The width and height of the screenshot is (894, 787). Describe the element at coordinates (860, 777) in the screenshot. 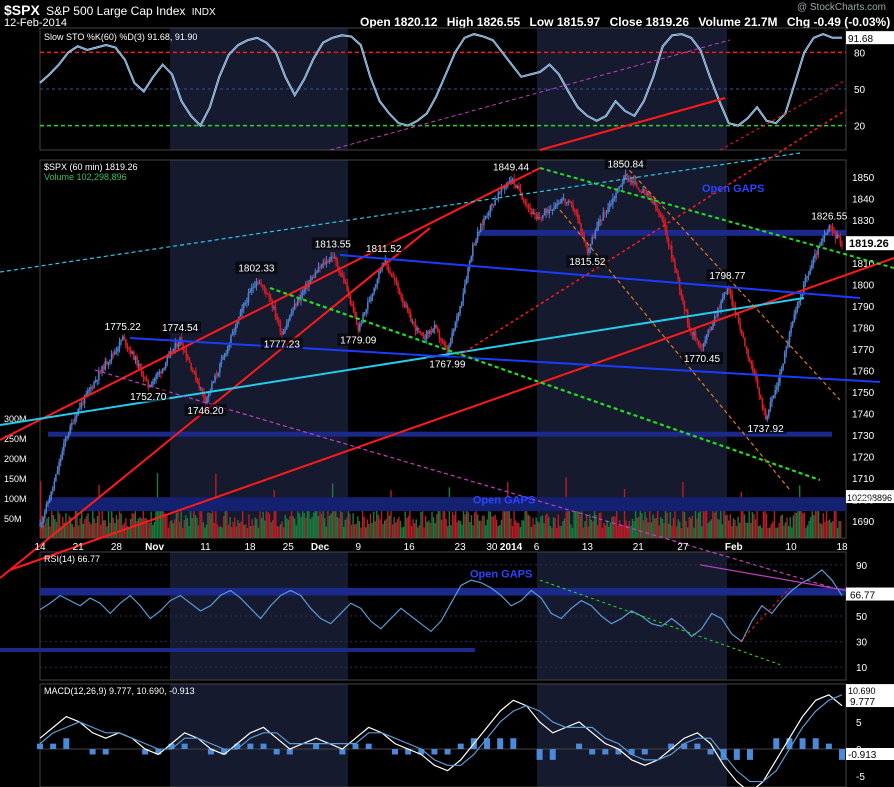

I see `macd-tick-label: -5` at that location.